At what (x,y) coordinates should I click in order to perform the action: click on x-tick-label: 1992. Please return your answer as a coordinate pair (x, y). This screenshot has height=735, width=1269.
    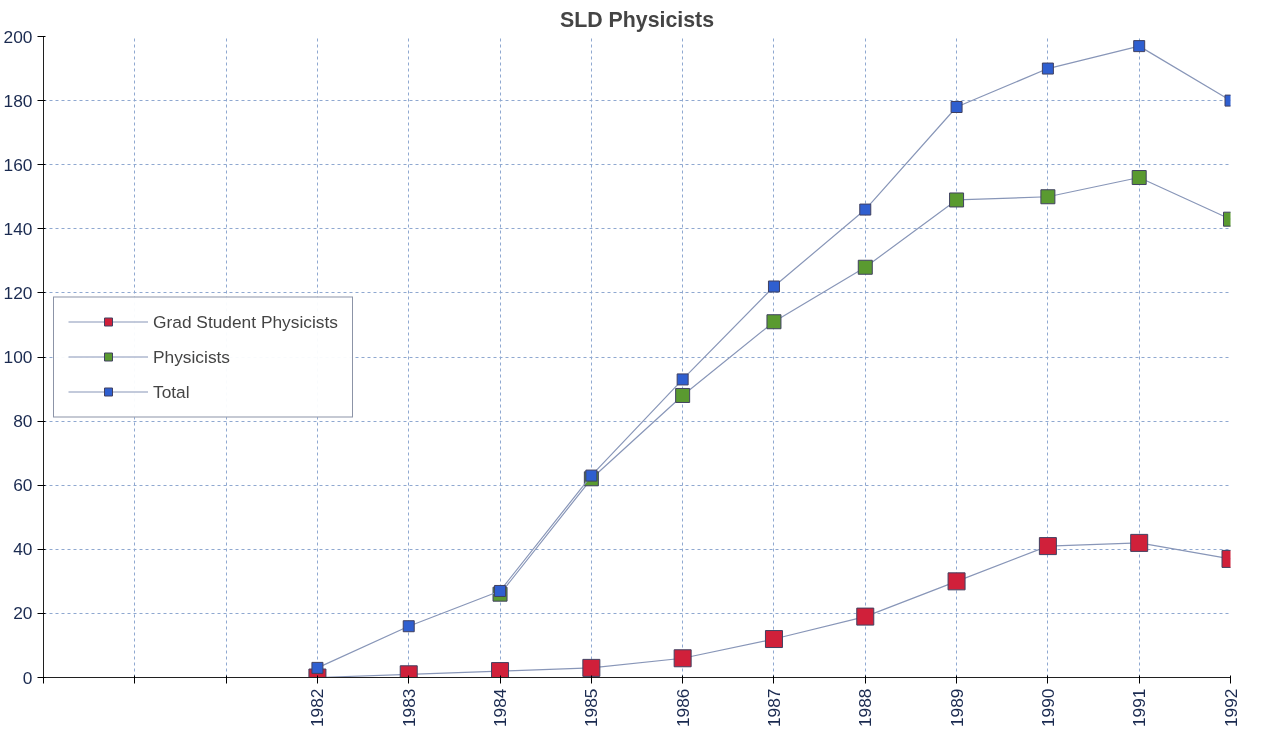
    Looking at the image, I should click on (1230, 708).